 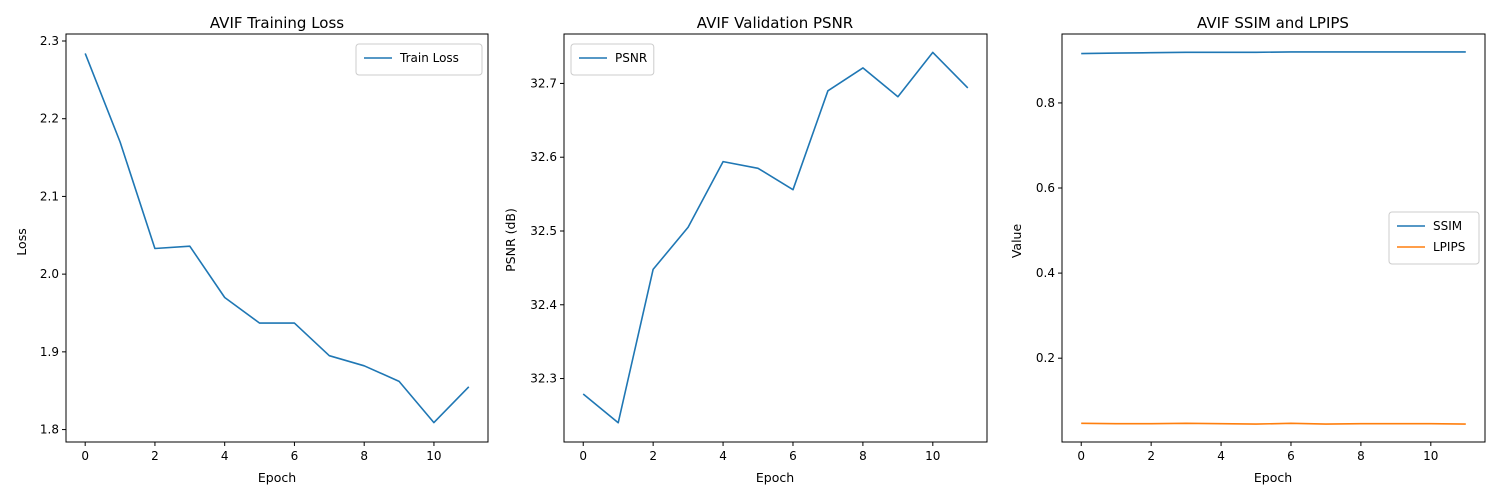 What do you see at coordinates (543, 157) in the screenshot?
I see `y-tick-label: 32.6` at bounding box center [543, 157].